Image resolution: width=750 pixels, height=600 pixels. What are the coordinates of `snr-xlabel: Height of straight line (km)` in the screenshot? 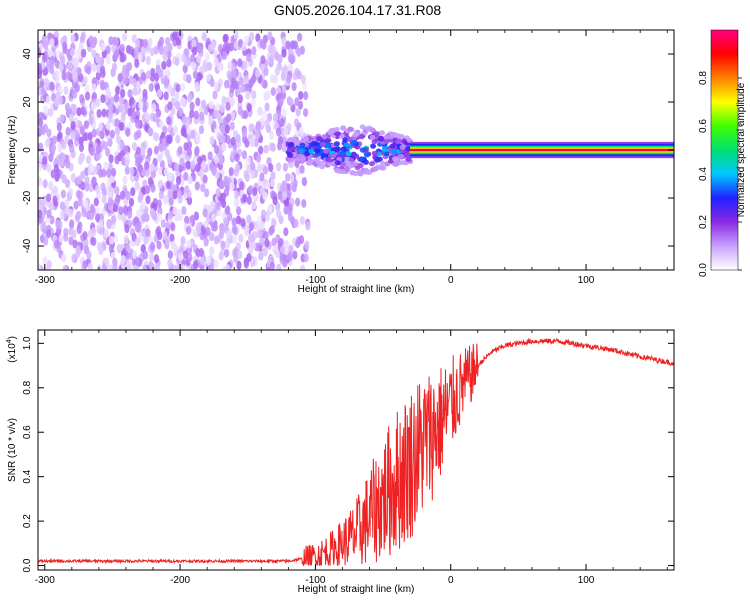 It's located at (356, 589).